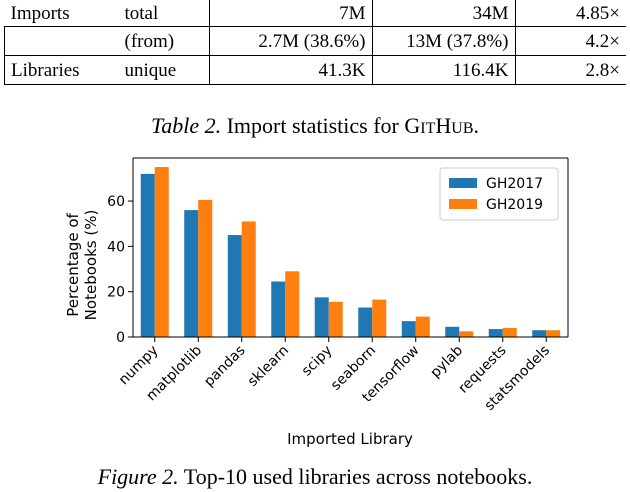  What do you see at coordinates (91, 265) in the screenshot?
I see `y-axis-label-line2: Notebooks (%)` at bounding box center [91, 265].